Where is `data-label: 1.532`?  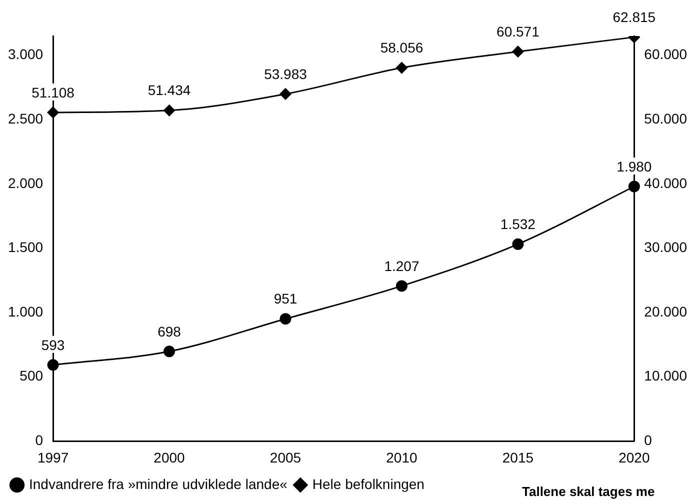
data-label: 1.532 is located at coordinates (518, 224).